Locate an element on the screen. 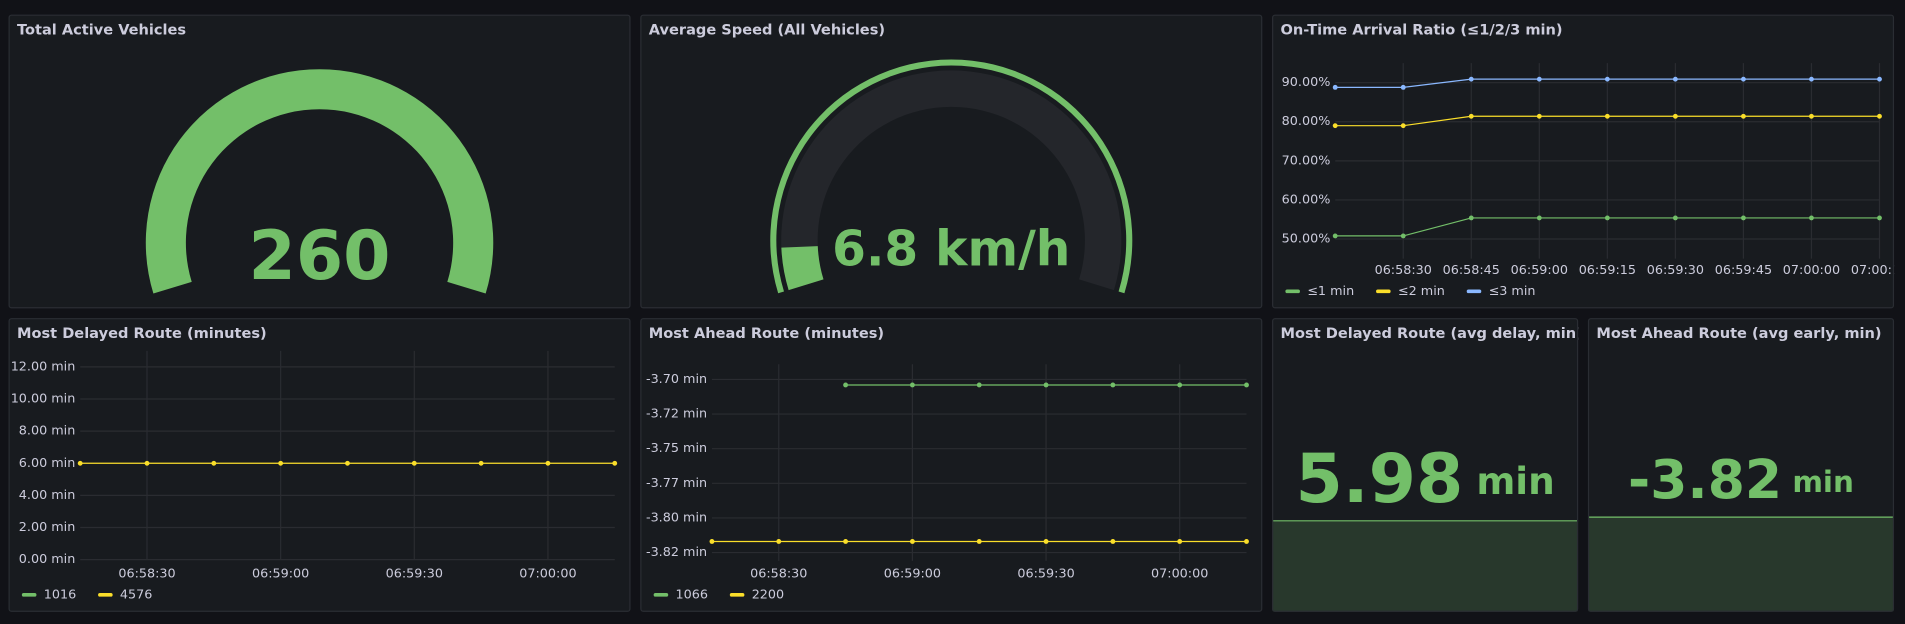 Image resolution: width=1905 pixels, height=624 pixels. y-tick-label: 8.00 min is located at coordinates (47, 431).